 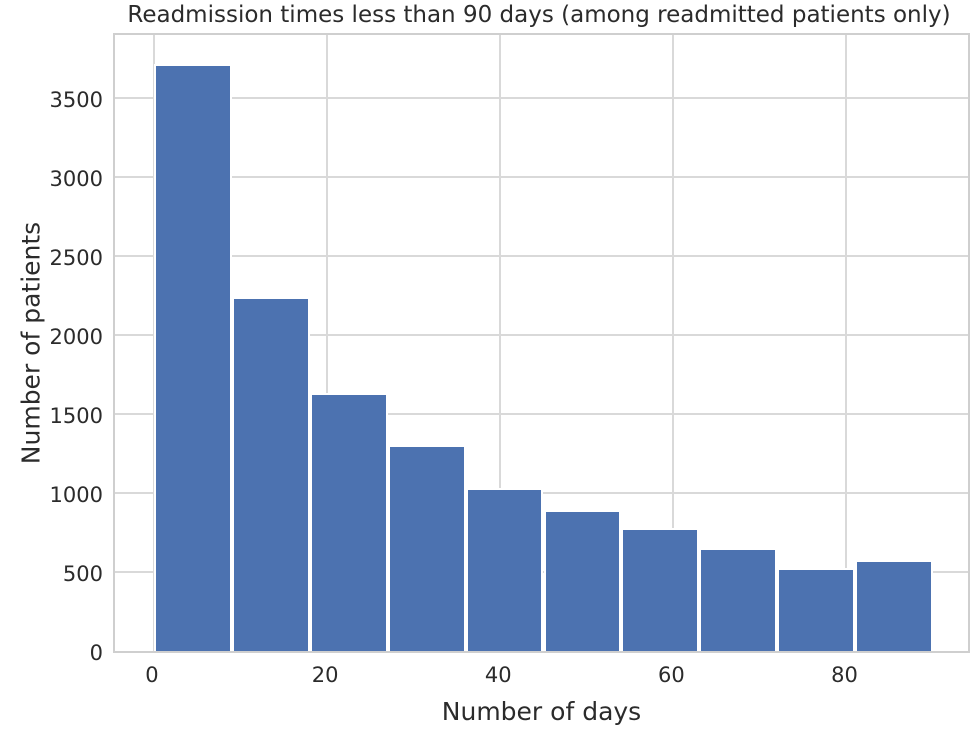 What do you see at coordinates (82, 573) in the screenshot?
I see `y-tick-label: 500` at bounding box center [82, 573].